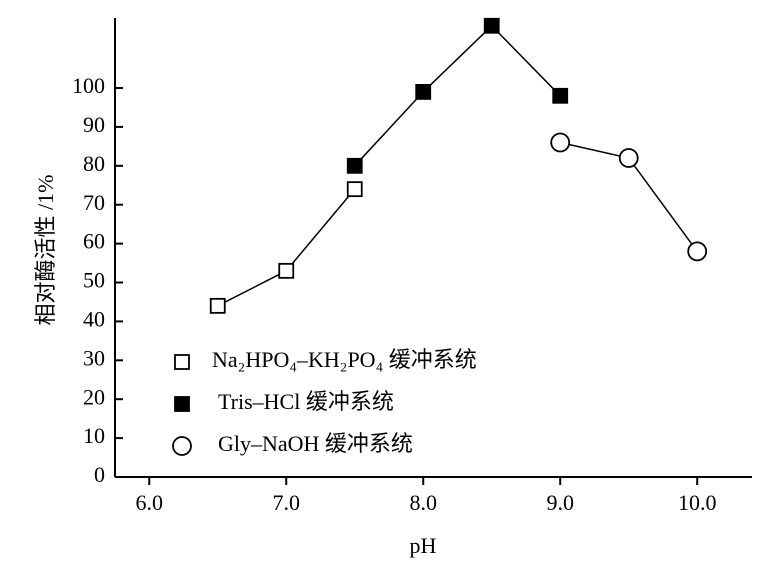  Describe the element at coordinates (94, 124) in the screenshot. I see `y-tick-label: 90` at that location.